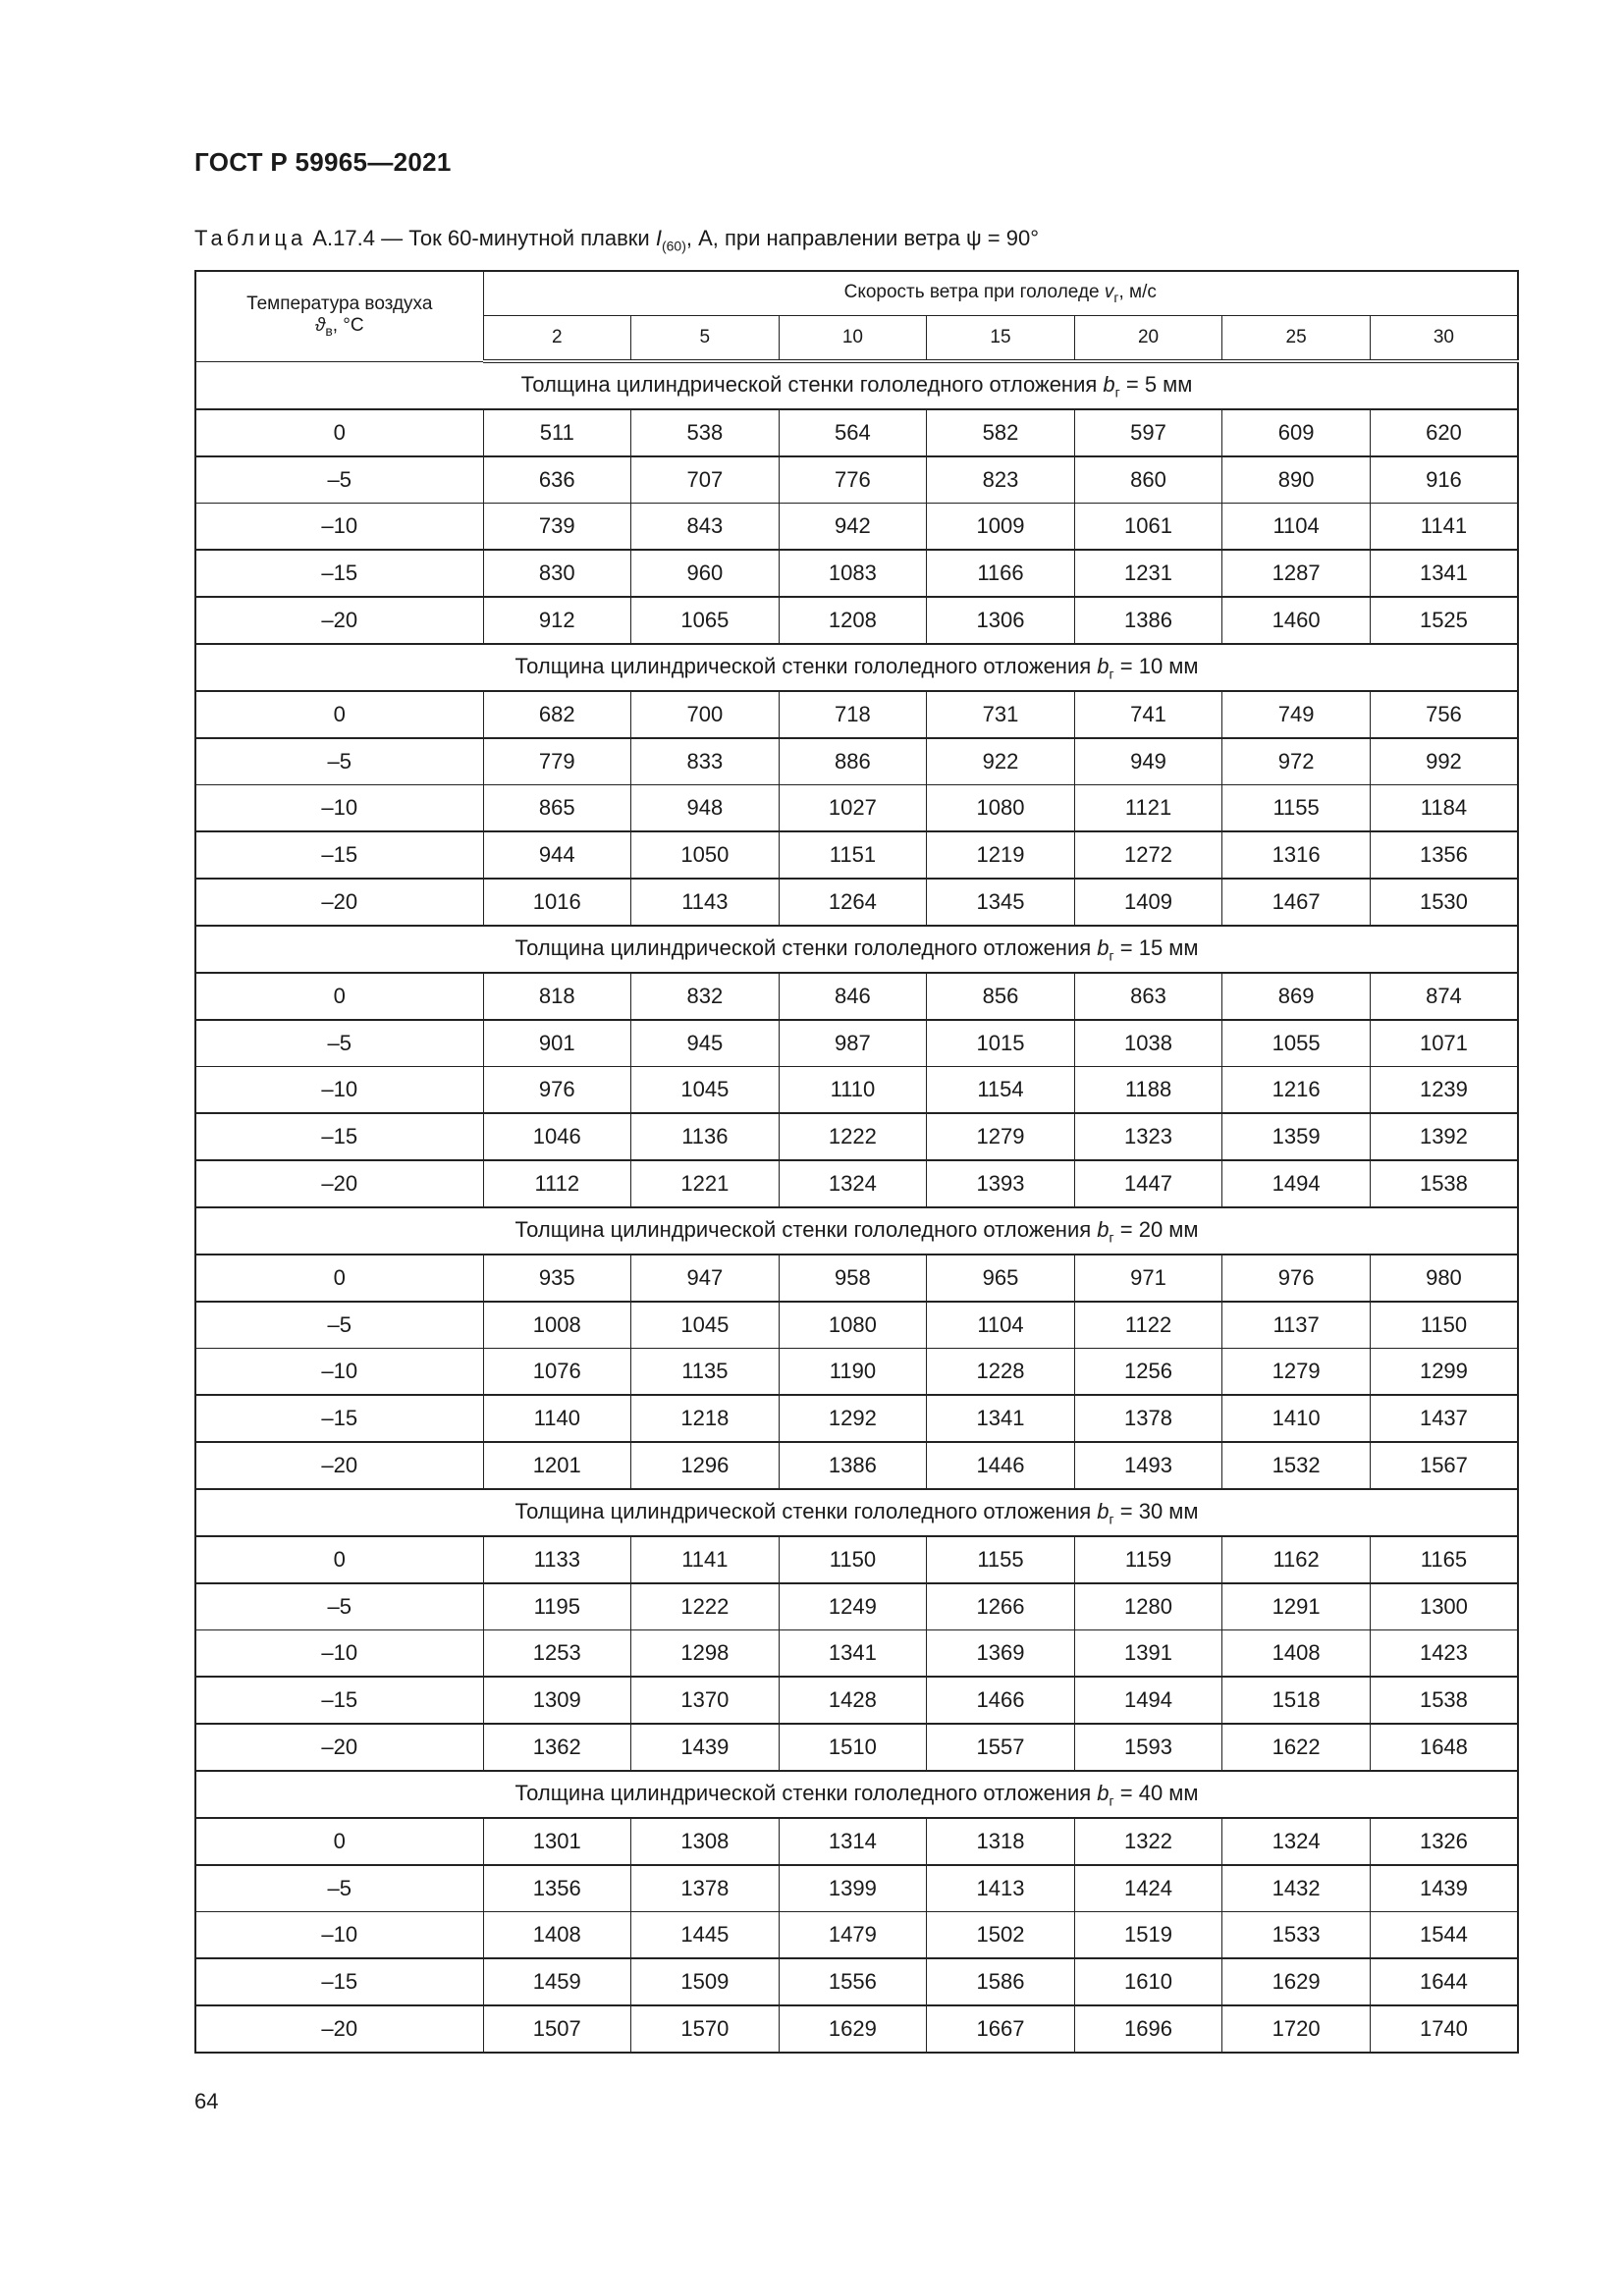 This screenshot has width=1624, height=2296. Describe the element at coordinates (1116, 297) in the screenshot. I see `column-group-symbol-sub: г` at that location.